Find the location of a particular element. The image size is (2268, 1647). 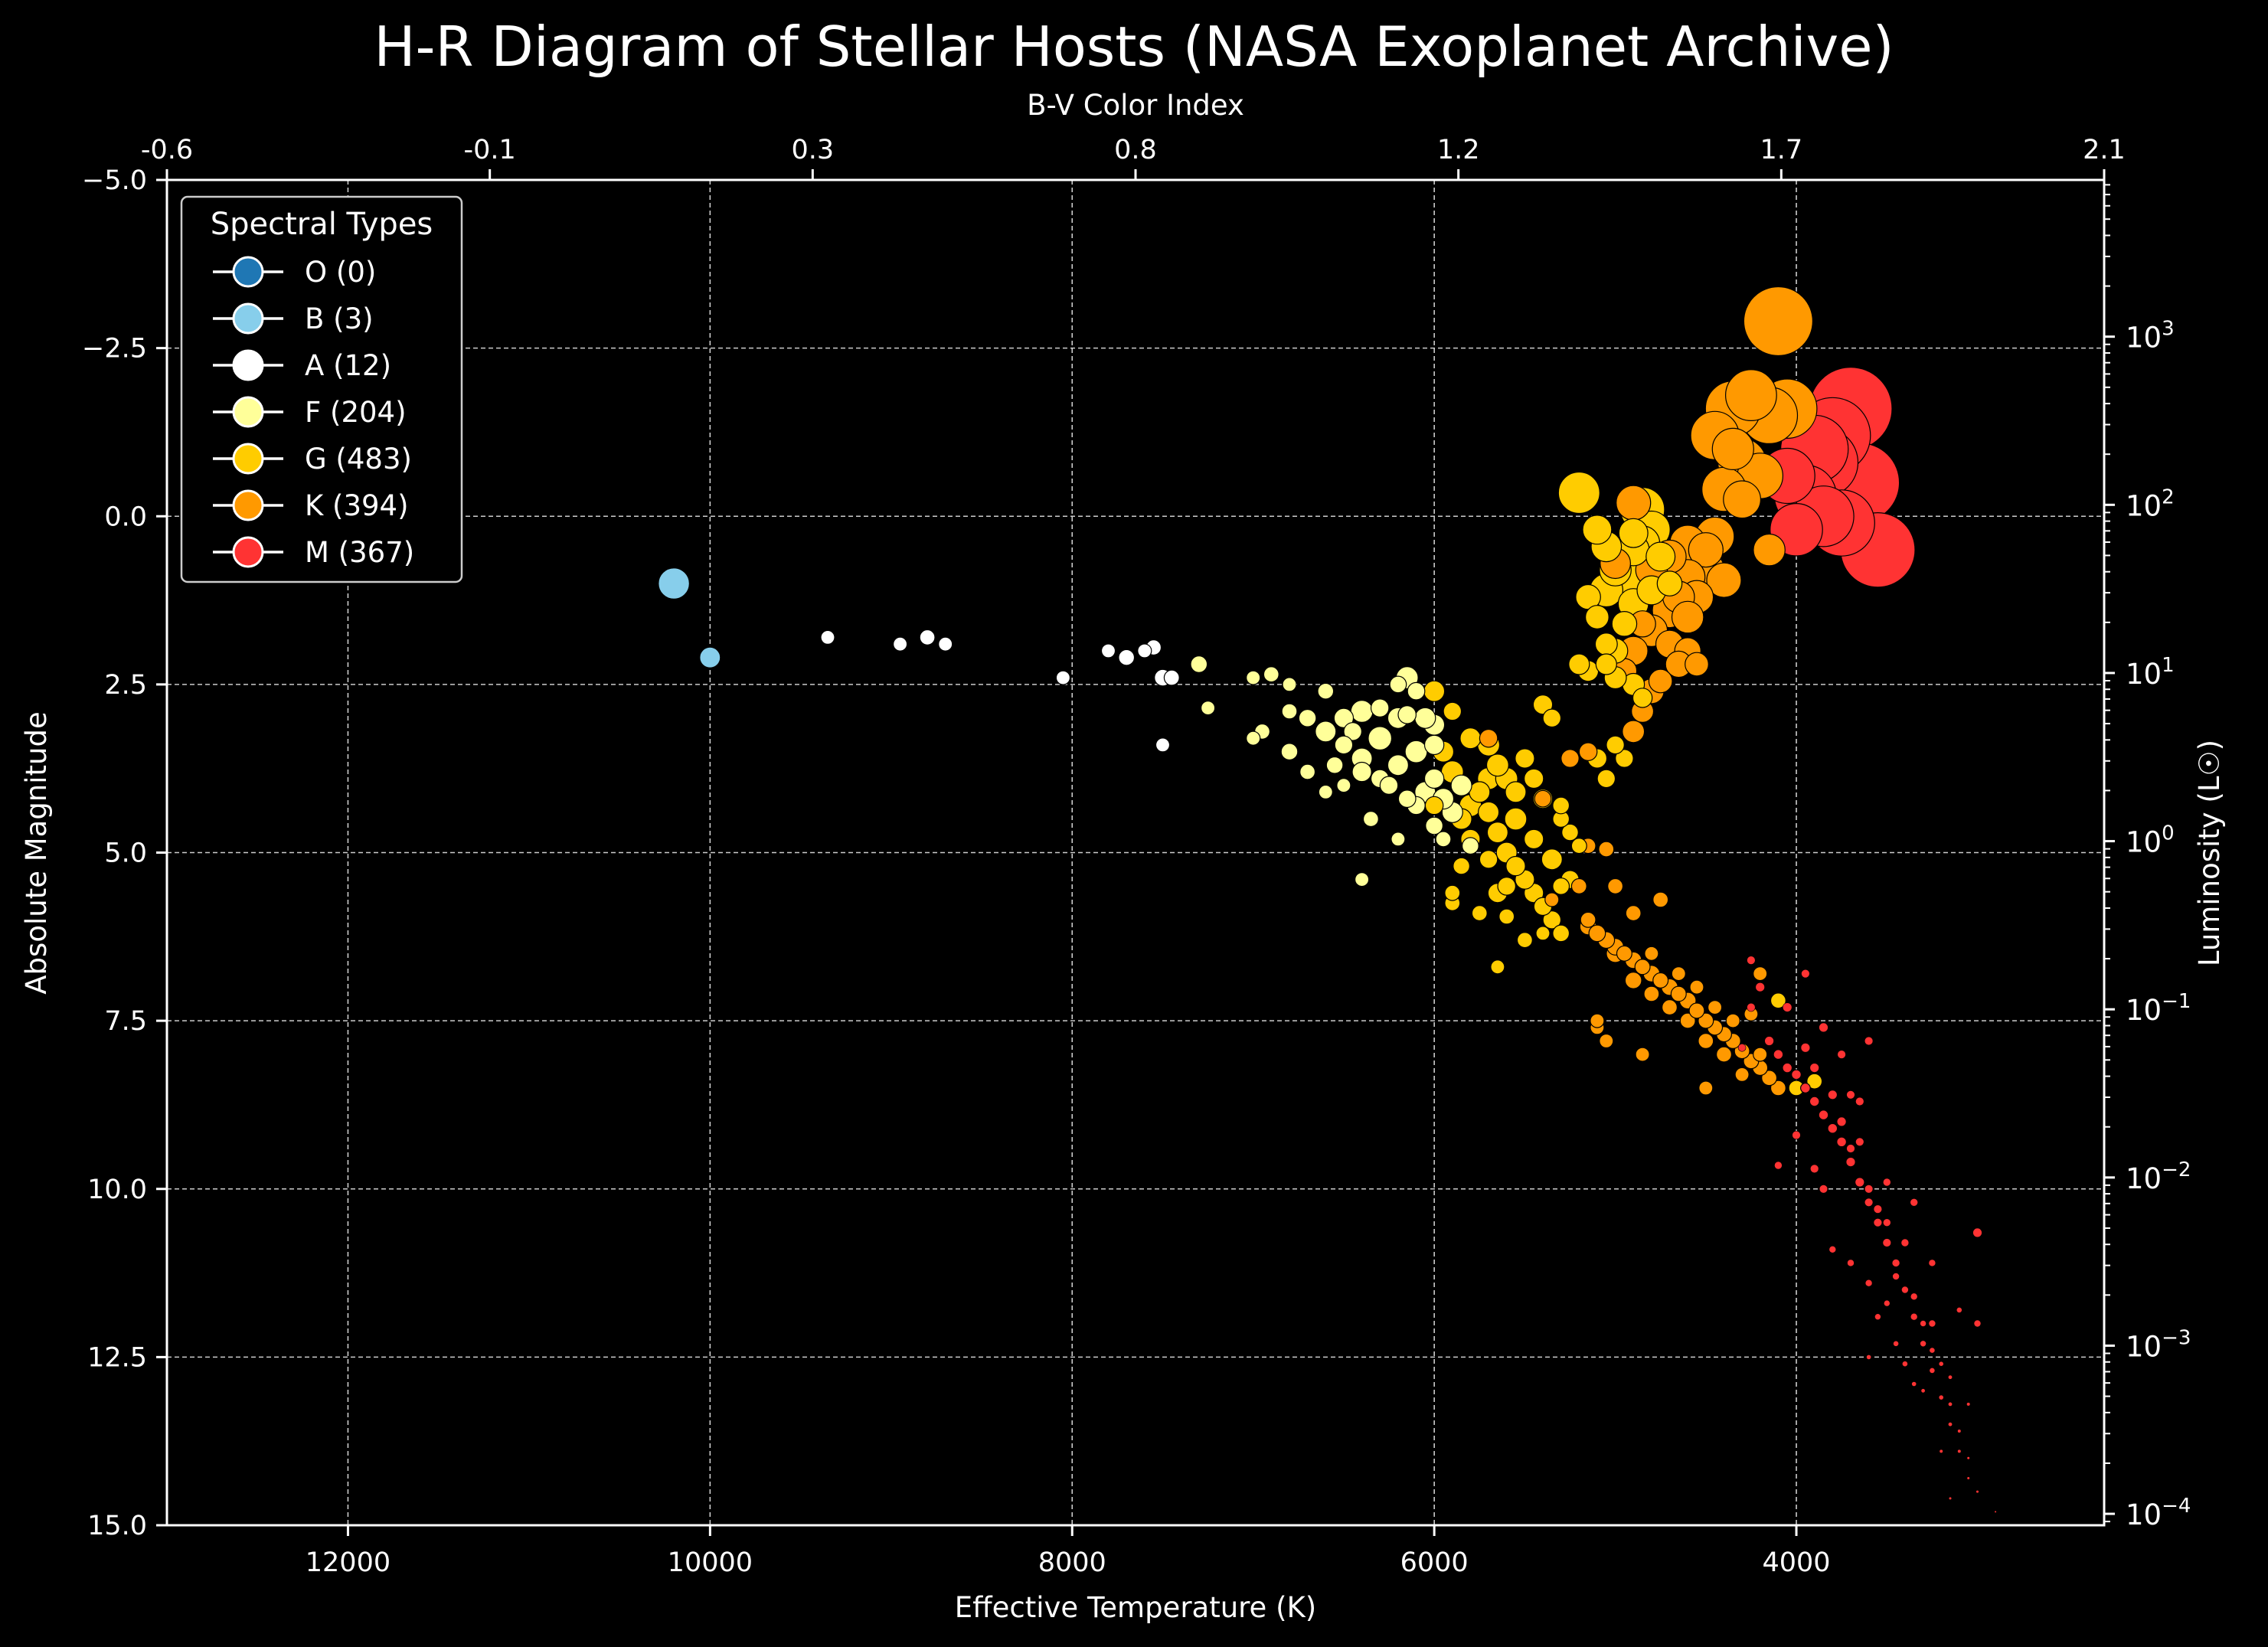

y-tick-label: −2.5 is located at coordinates (114, 349).